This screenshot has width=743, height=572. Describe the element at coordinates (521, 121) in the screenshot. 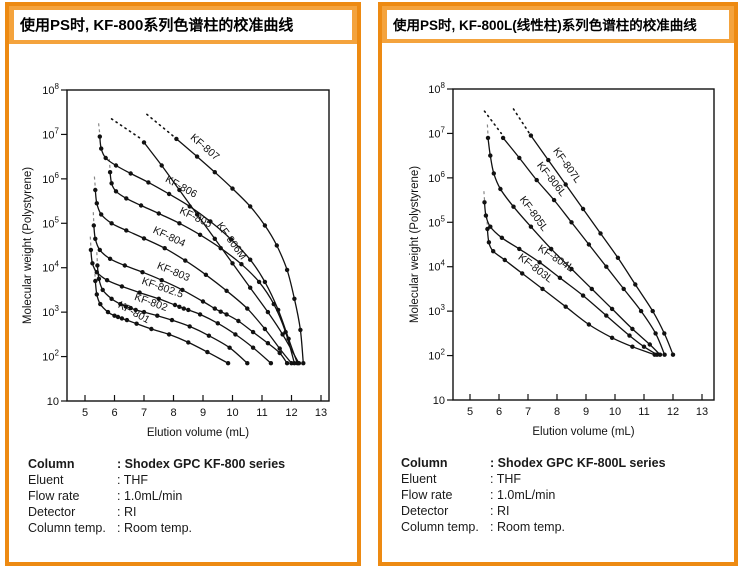

I see `extrapolation-dotted` at that location.